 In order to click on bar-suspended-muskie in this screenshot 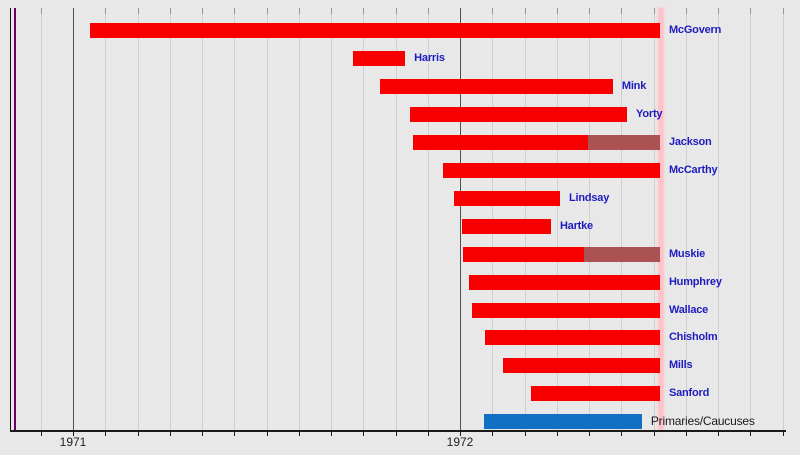, I will do `click(621, 254)`.